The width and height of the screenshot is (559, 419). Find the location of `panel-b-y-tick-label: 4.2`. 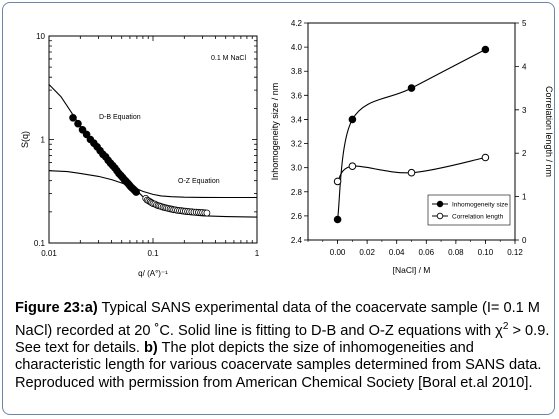

panel-b-y-tick-label: 4.2 is located at coordinates (297, 23).